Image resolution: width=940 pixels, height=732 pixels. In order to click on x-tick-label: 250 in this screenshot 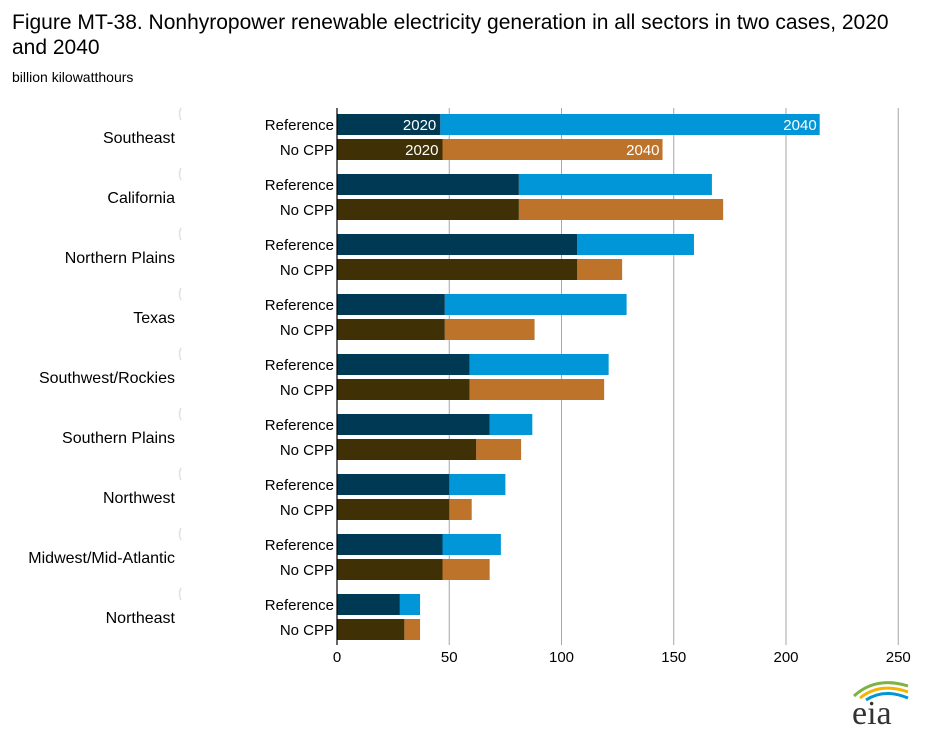, I will do `click(898, 657)`.